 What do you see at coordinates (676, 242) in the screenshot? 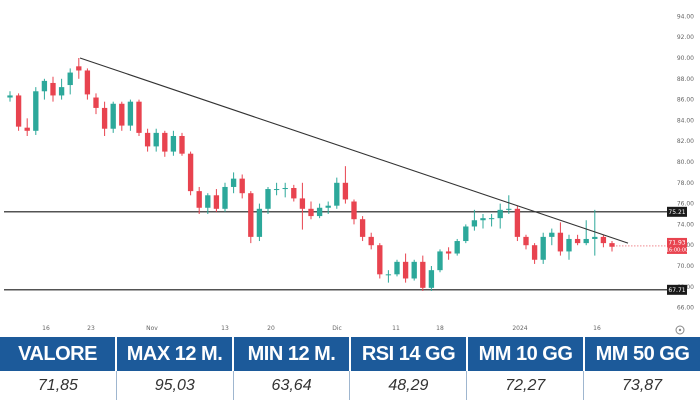
I see `price-label: 71.93` at bounding box center [676, 242].